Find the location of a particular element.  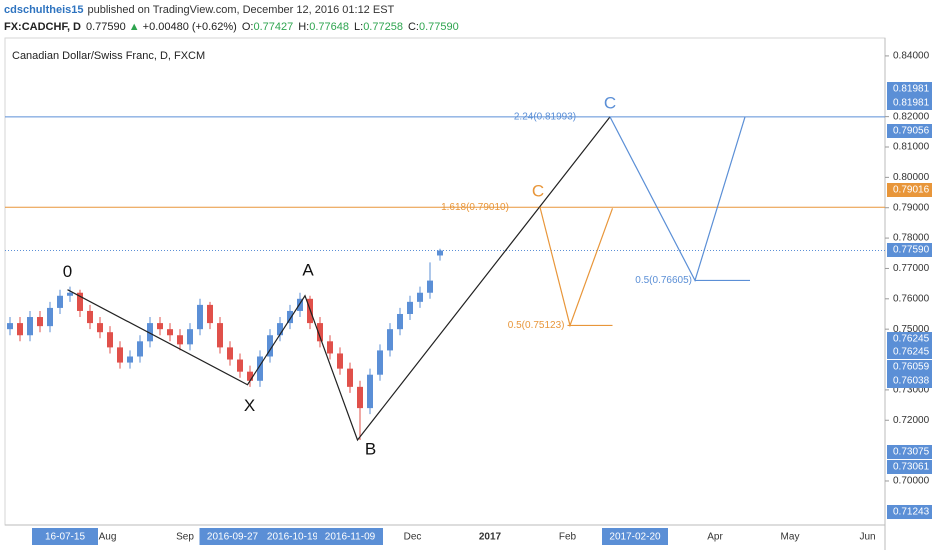

level-label: 2.24(0.81993) is located at coordinates (545, 116).